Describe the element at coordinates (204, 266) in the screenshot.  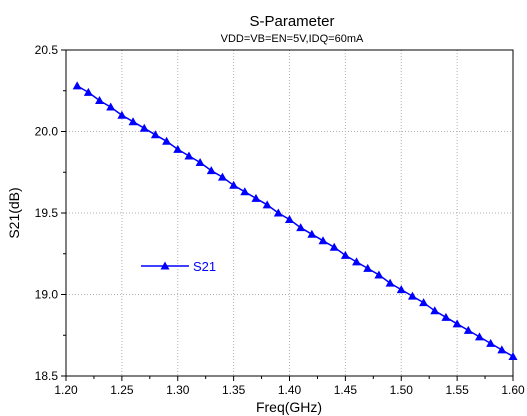
I see `legend-label-s21: S21` at that location.